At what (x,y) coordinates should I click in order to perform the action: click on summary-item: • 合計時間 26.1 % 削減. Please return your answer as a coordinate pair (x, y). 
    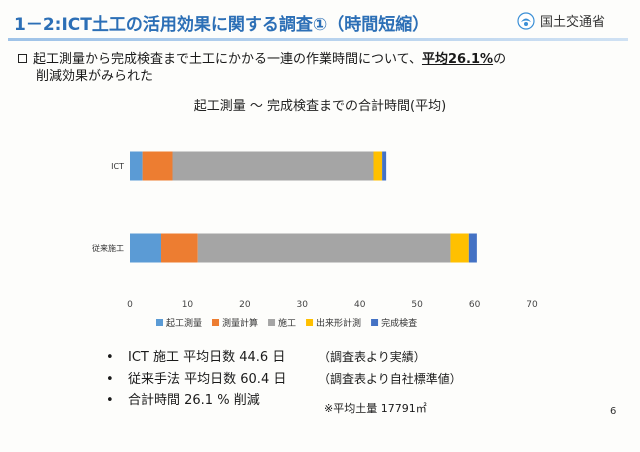
    Looking at the image, I should click on (356, 401).